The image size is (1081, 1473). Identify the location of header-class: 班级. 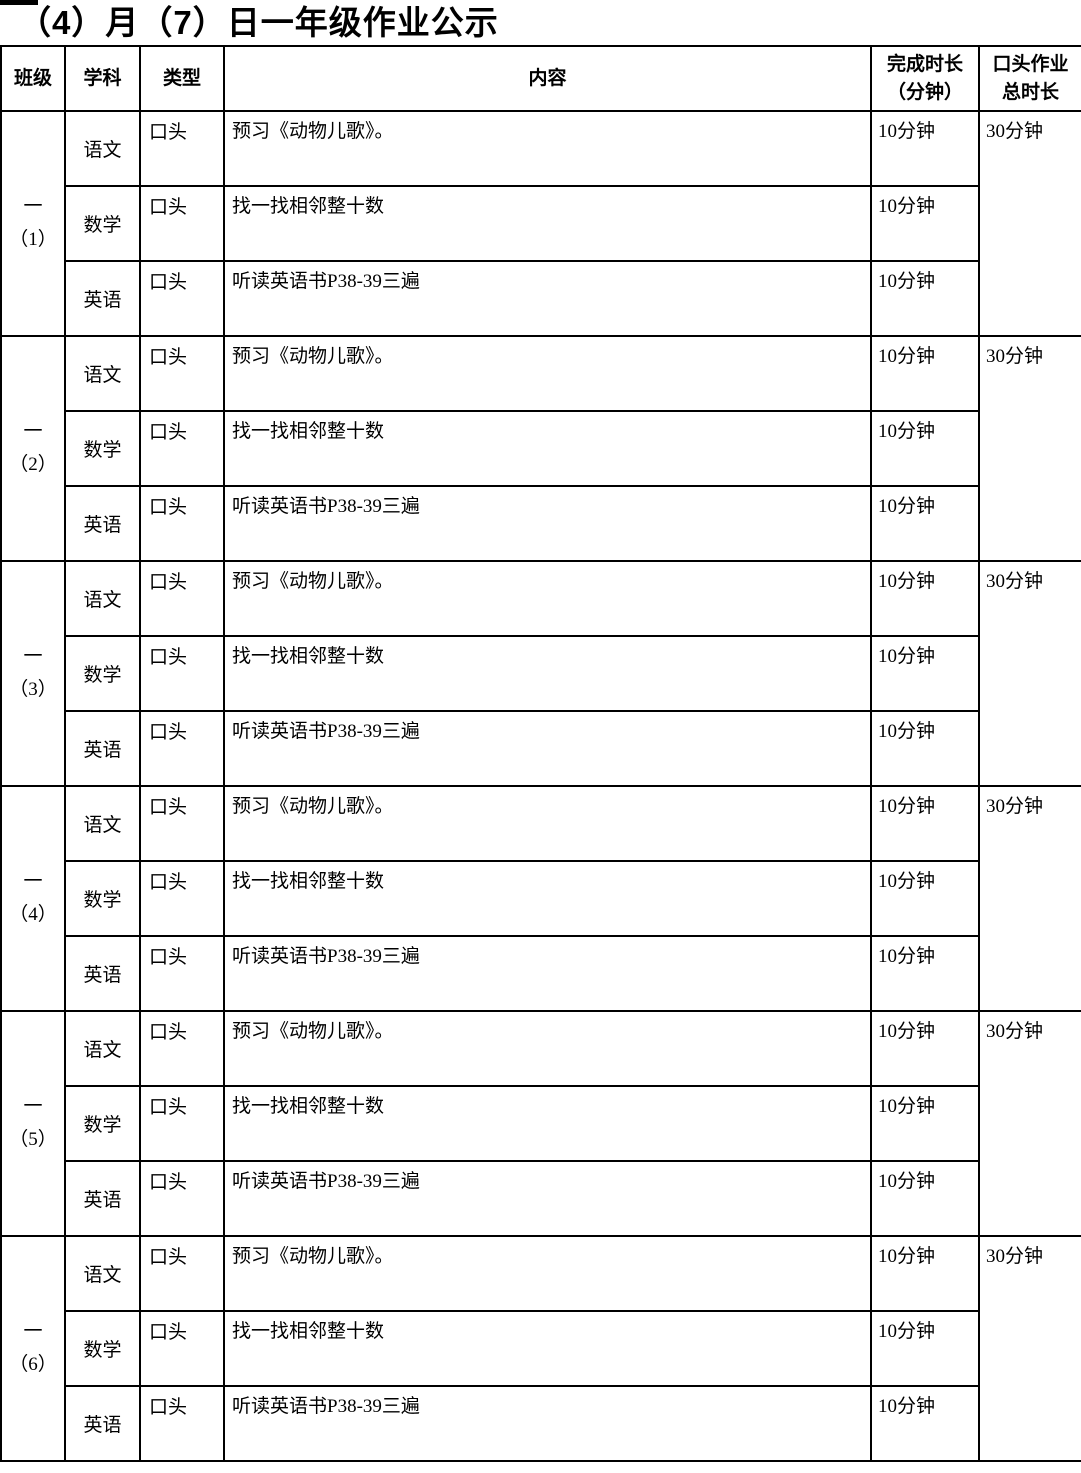
(33, 78).